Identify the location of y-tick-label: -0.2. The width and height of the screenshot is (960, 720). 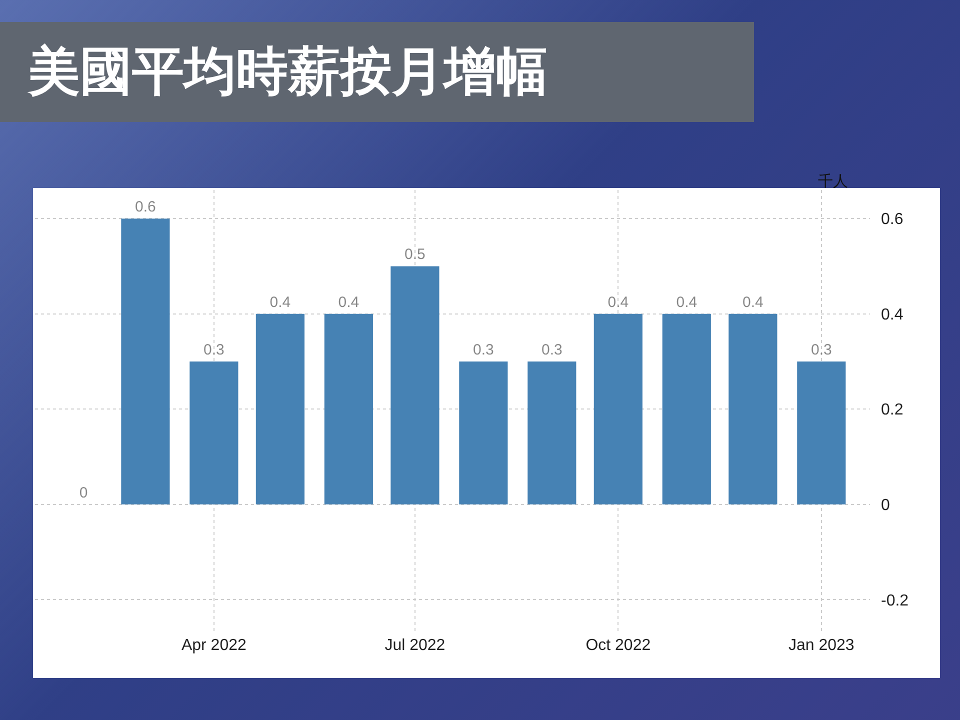
(895, 601).